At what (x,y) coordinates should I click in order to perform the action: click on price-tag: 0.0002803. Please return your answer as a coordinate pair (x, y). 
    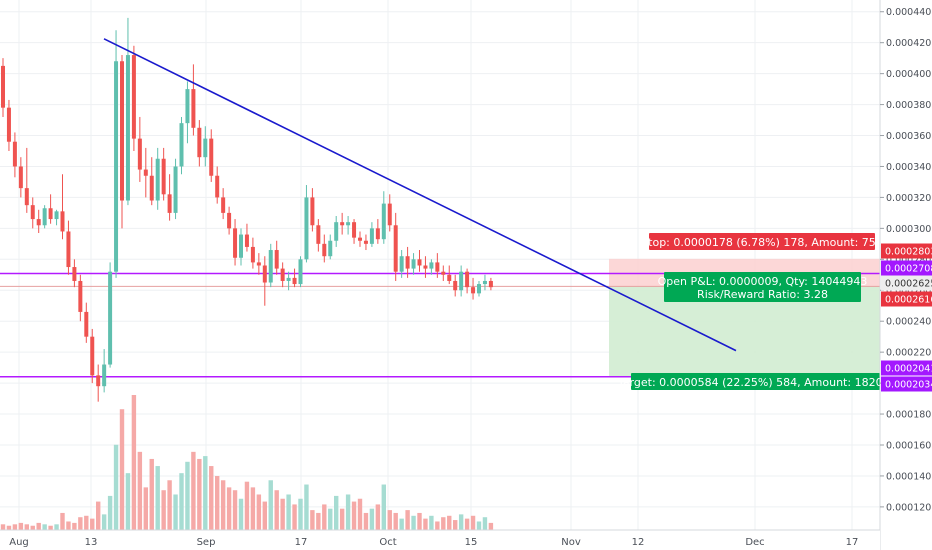
    Looking at the image, I should click on (906, 251).